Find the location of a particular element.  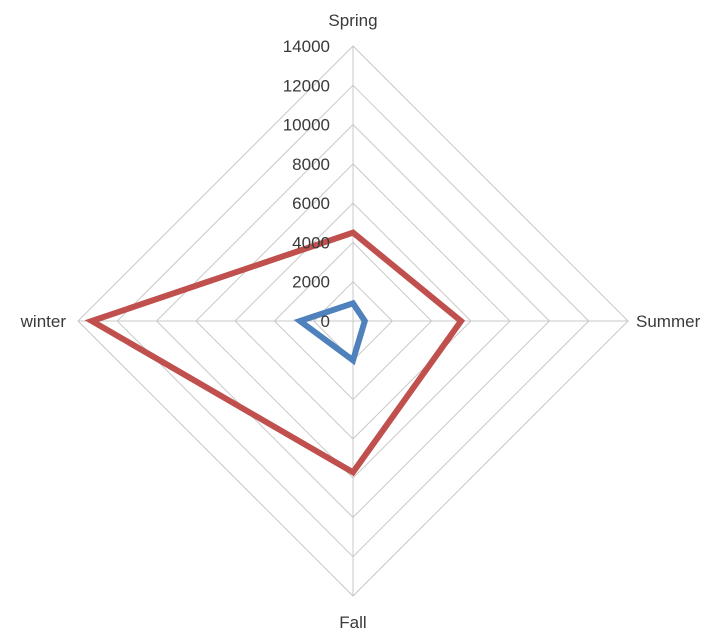

tick-label-6000: 6000 is located at coordinates (311, 203).